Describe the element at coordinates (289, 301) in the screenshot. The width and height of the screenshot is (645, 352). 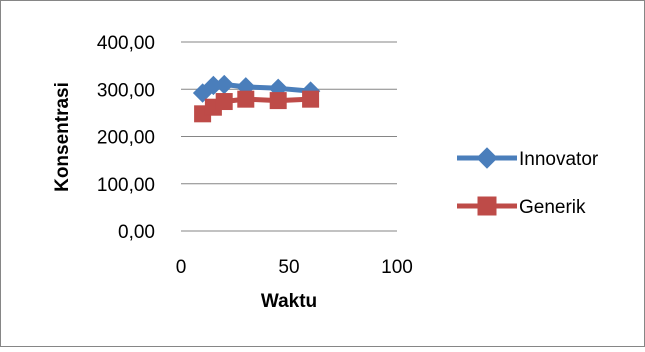
I see `x-axis-title: Waktu` at that location.